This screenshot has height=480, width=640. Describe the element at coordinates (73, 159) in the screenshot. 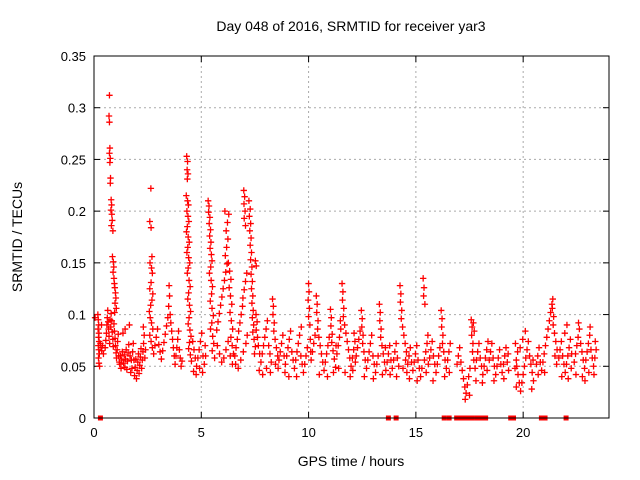

I see `y-tick-label: 0.25` at that location.